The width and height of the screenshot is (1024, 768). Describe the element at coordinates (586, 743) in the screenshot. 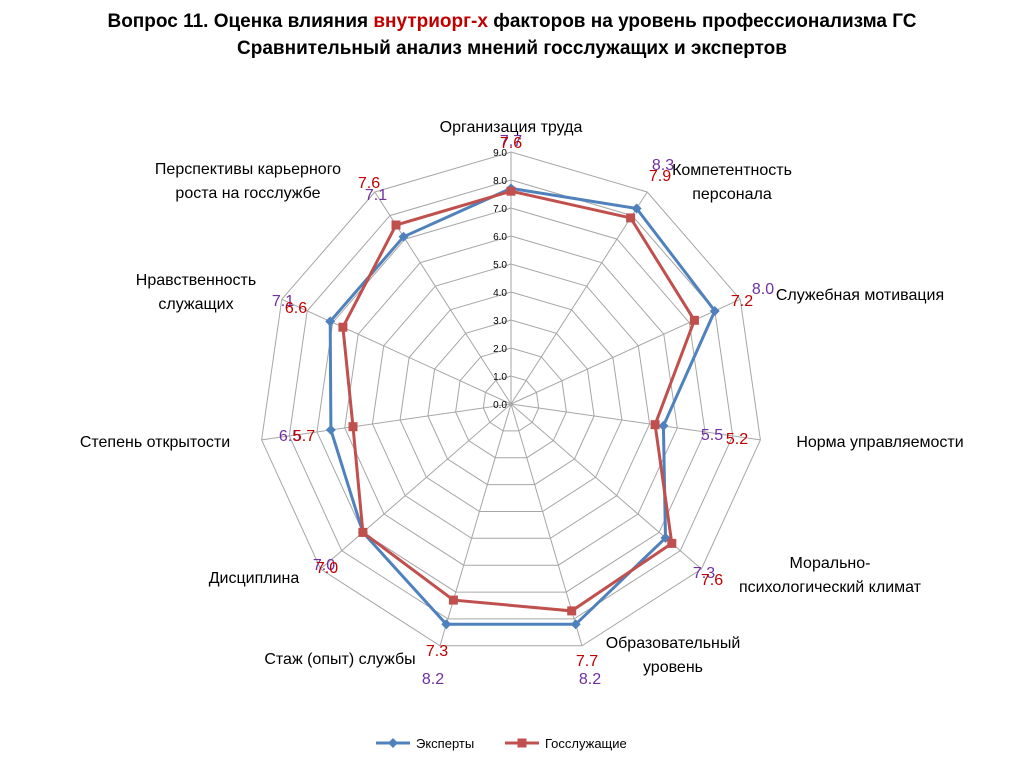

I see `legend-label: Госслужащие` at that location.